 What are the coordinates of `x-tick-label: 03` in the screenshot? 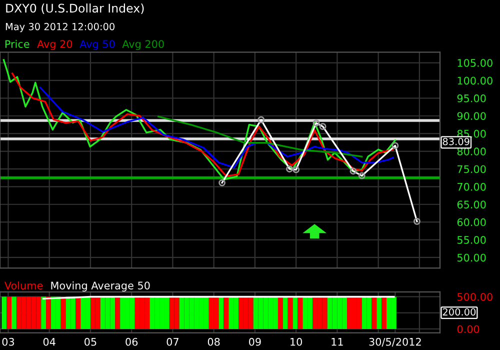 It's located at (8, 342).